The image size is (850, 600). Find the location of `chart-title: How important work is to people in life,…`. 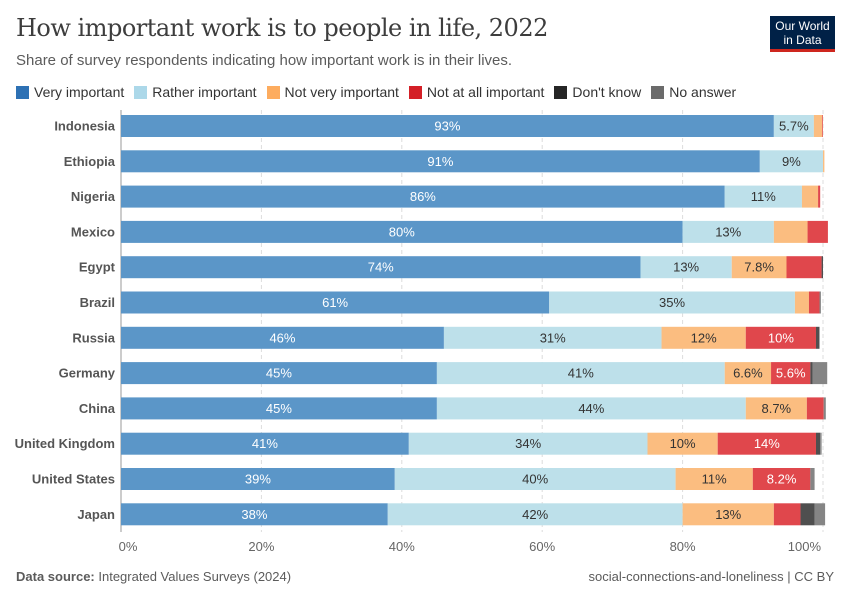

chart-title: How important work is to people in life,… is located at coordinates (282, 28).